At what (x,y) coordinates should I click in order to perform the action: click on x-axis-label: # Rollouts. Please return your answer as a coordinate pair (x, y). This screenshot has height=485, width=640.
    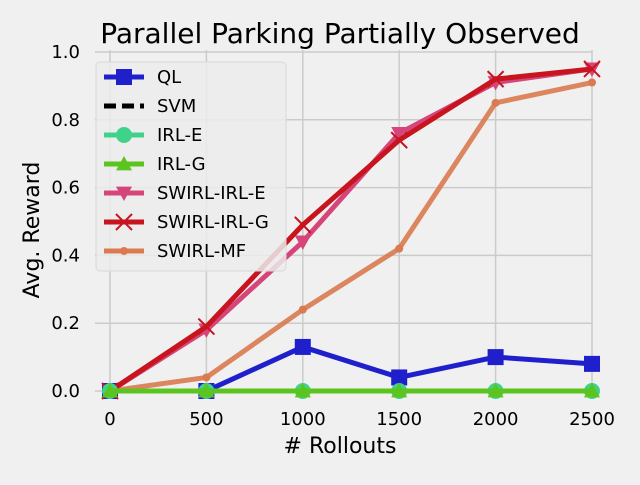
    Looking at the image, I should click on (340, 446).